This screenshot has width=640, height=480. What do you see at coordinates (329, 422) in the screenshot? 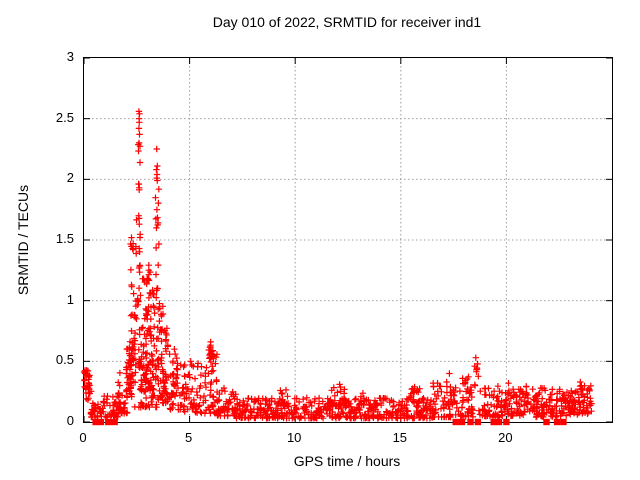
I see `zero-square-markers` at bounding box center [329, 422].